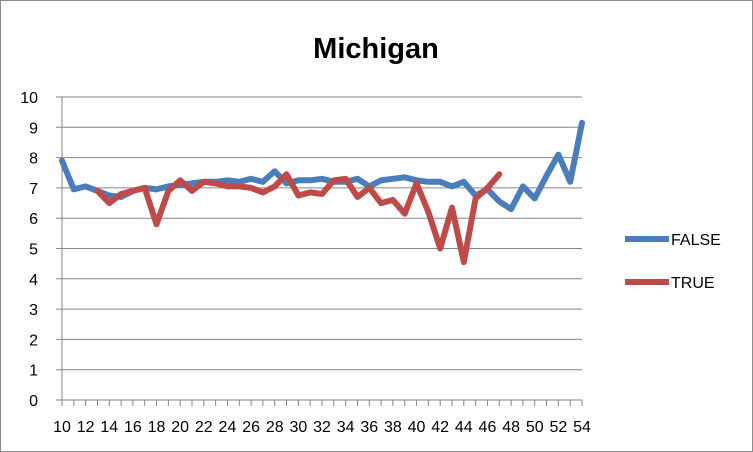 The image size is (753, 452). What do you see at coordinates (33, 371) in the screenshot?
I see `y-tick-label: 1` at bounding box center [33, 371].